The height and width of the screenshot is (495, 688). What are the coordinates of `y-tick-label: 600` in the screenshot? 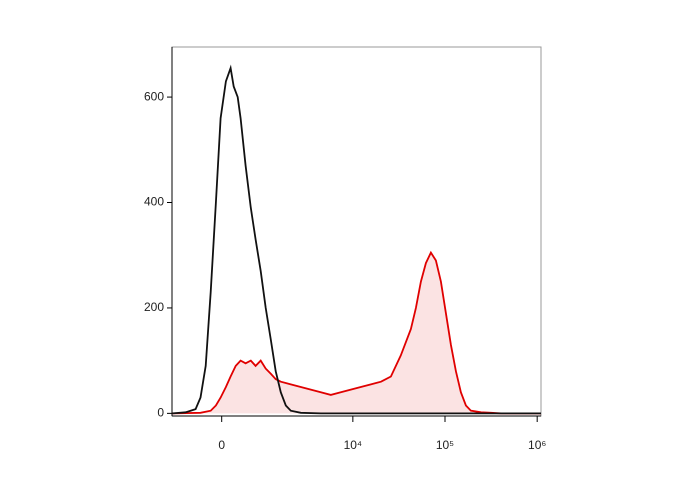 It's located at (154, 96).